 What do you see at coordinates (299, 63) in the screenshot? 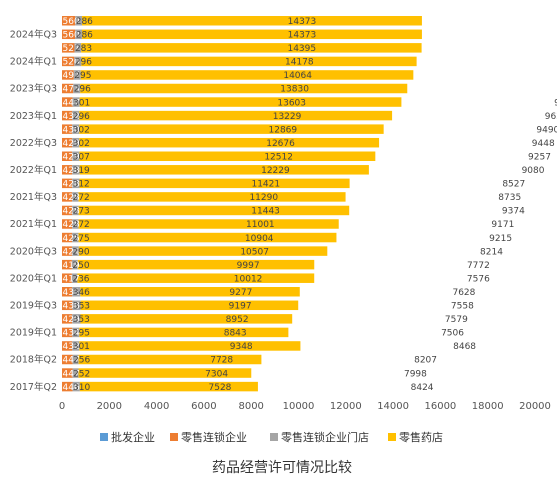
I see `data-label-25-3: 14178` at bounding box center [299, 63].